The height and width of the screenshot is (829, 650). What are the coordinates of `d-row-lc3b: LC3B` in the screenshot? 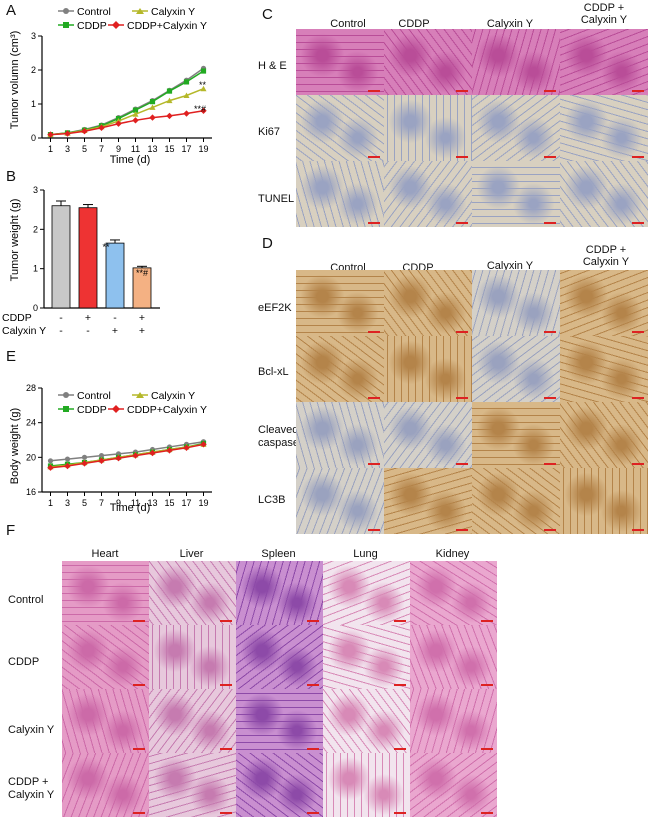 It's located at (272, 500).